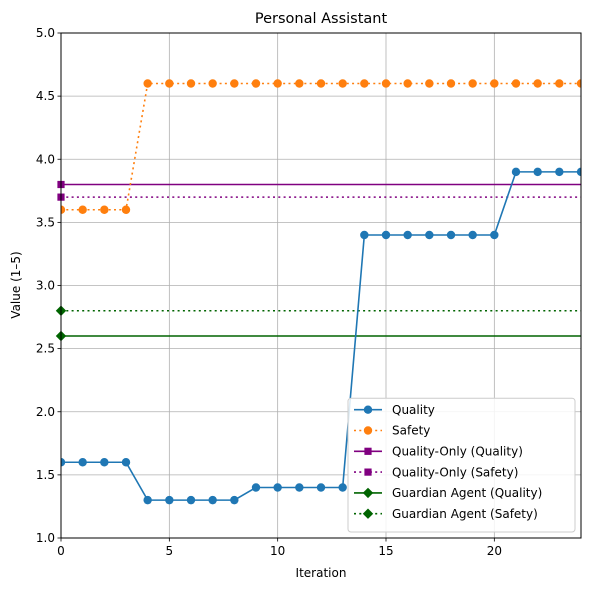 The width and height of the screenshot is (590, 590). Describe the element at coordinates (494, 551) in the screenshot. I see `x-tick-label: 20` at that location.